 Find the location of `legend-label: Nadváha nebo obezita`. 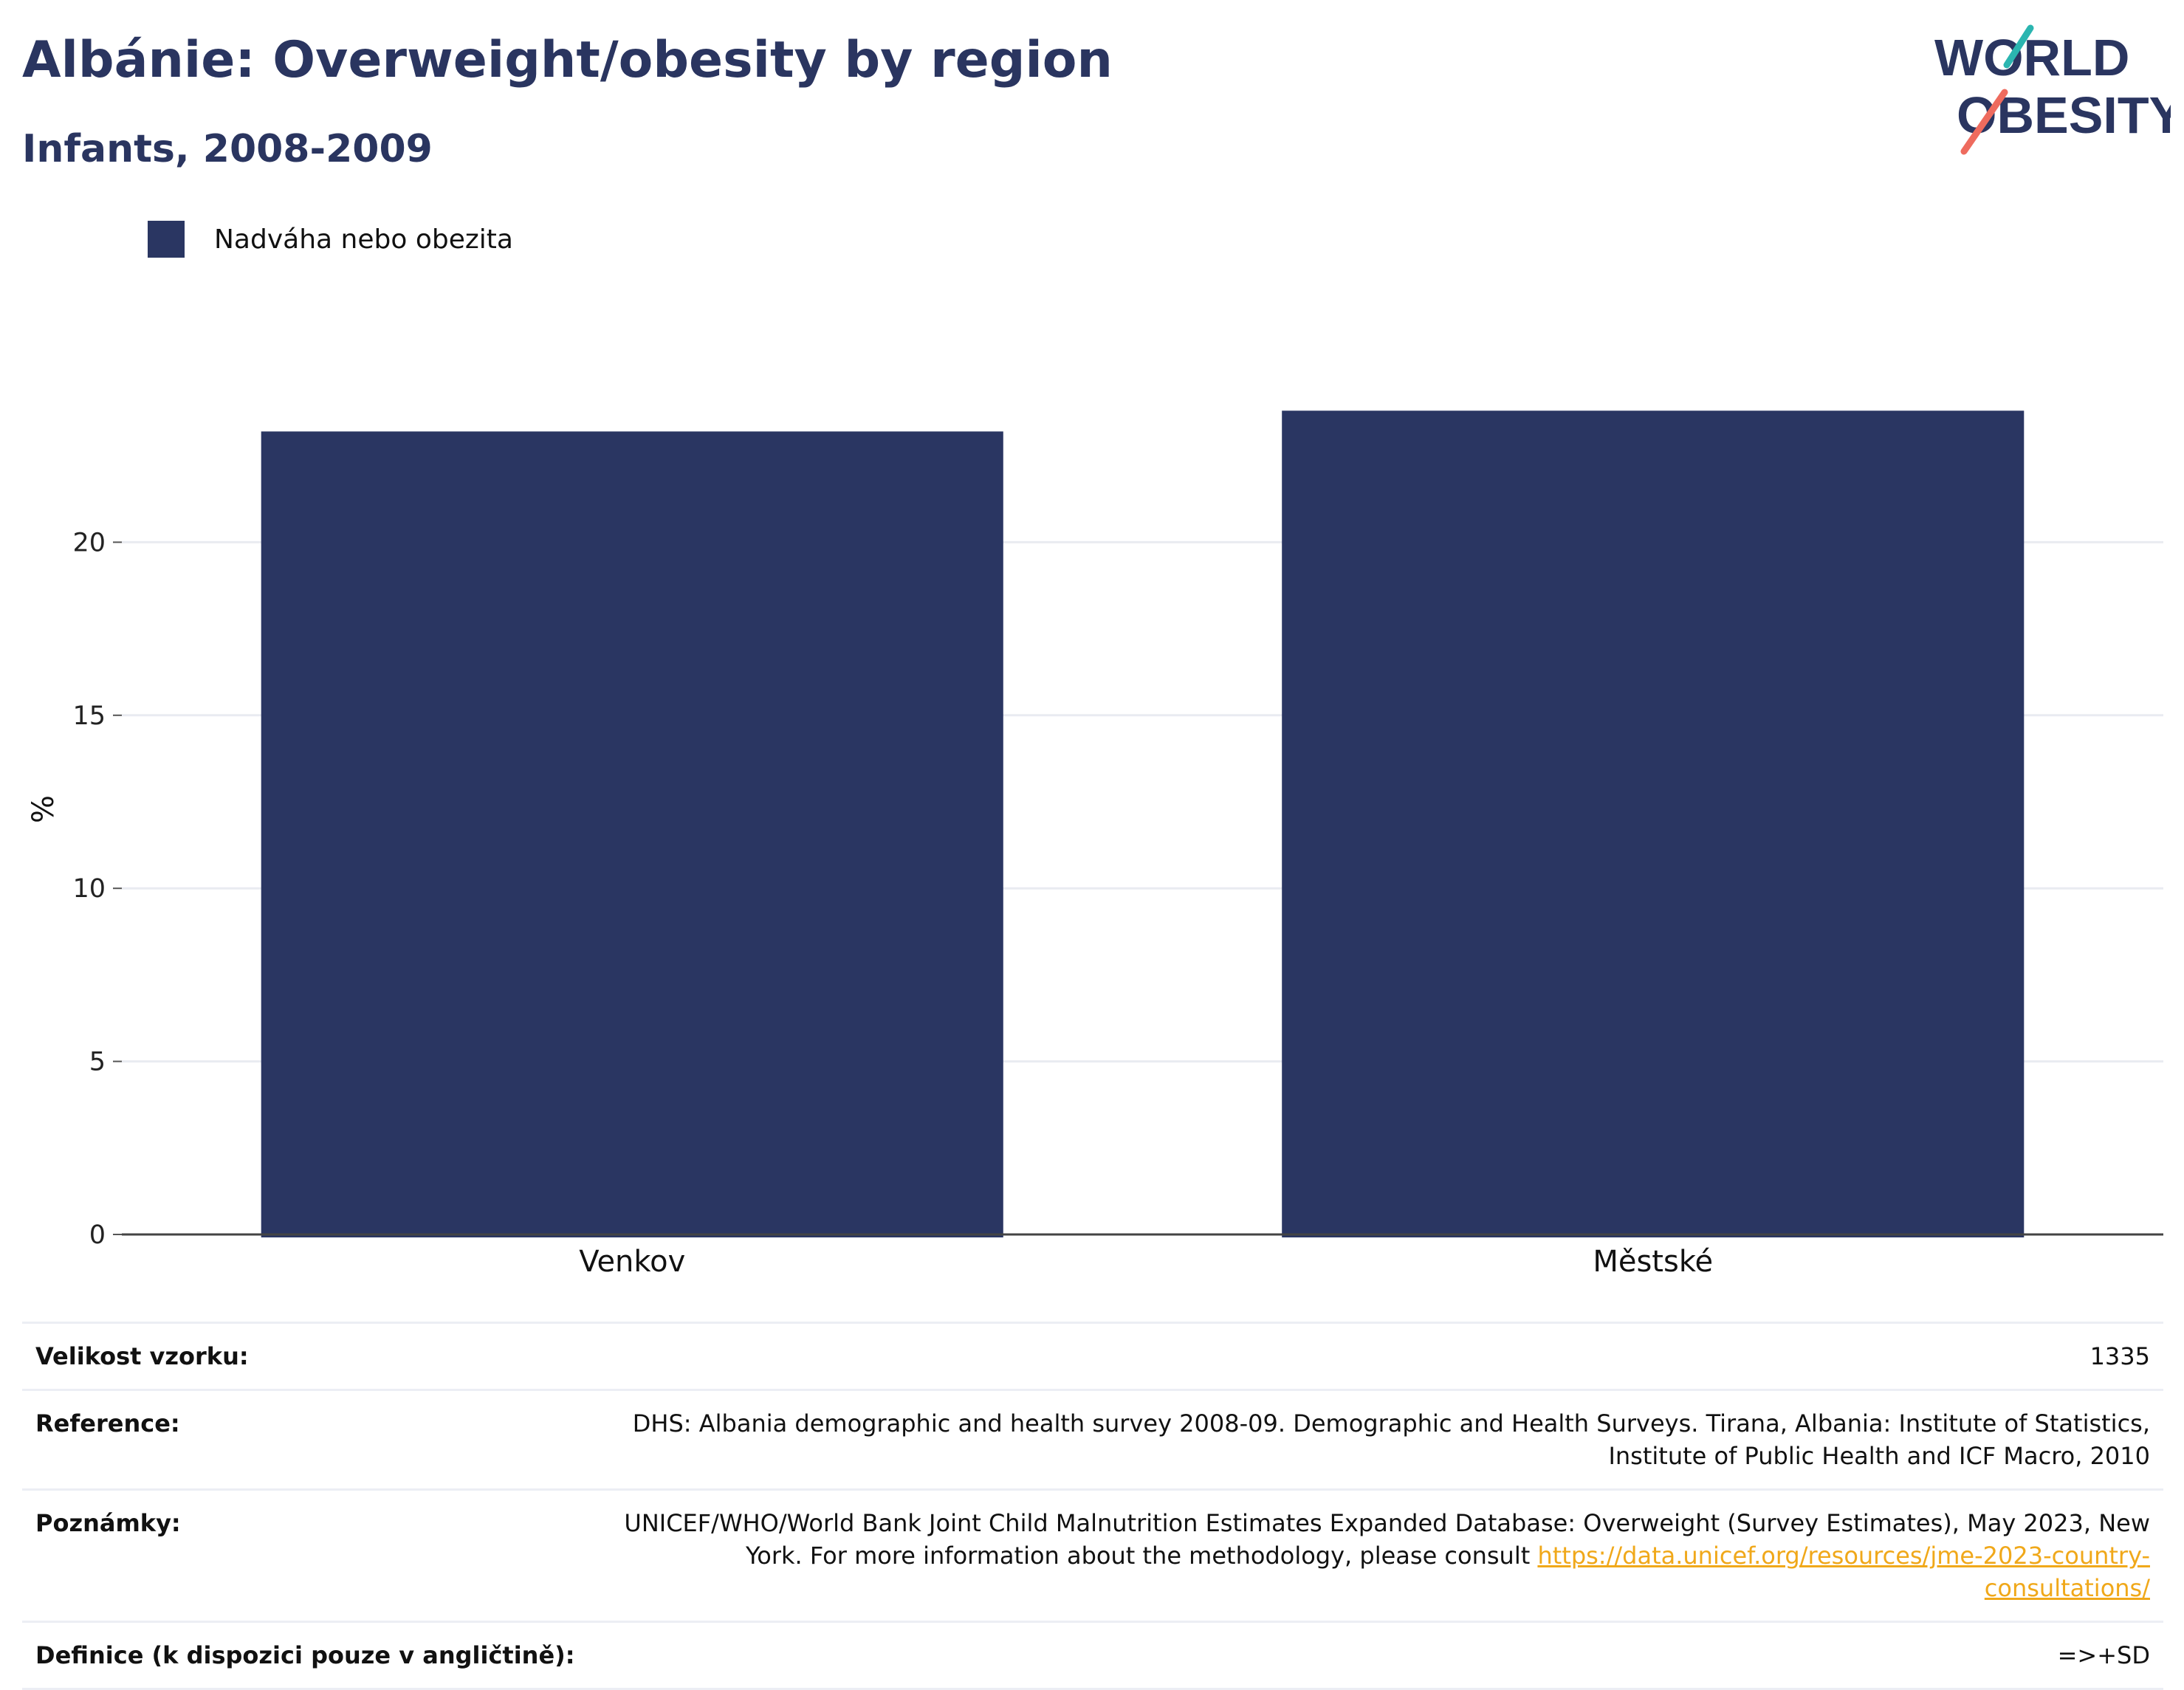

legend-label: Nadváha nebo obezita is located at coordinates (364, 240).